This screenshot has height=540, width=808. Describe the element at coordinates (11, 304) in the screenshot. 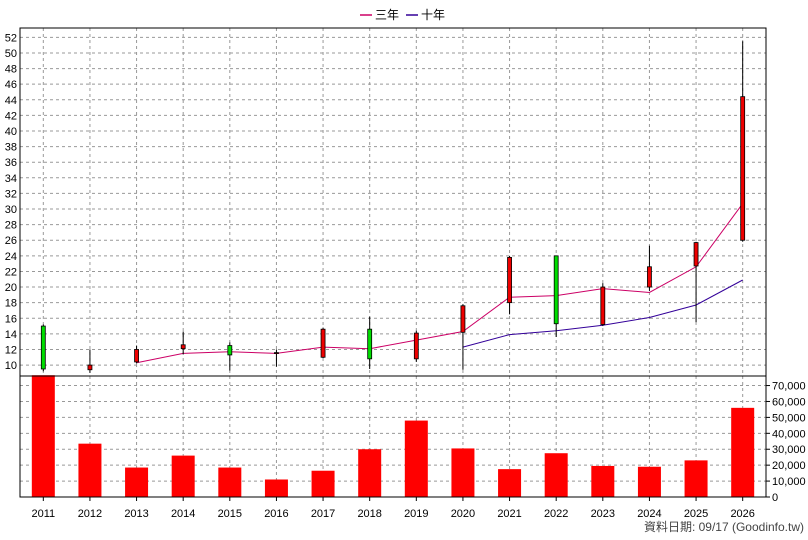

I see `price-tick-label: 18` at that location.